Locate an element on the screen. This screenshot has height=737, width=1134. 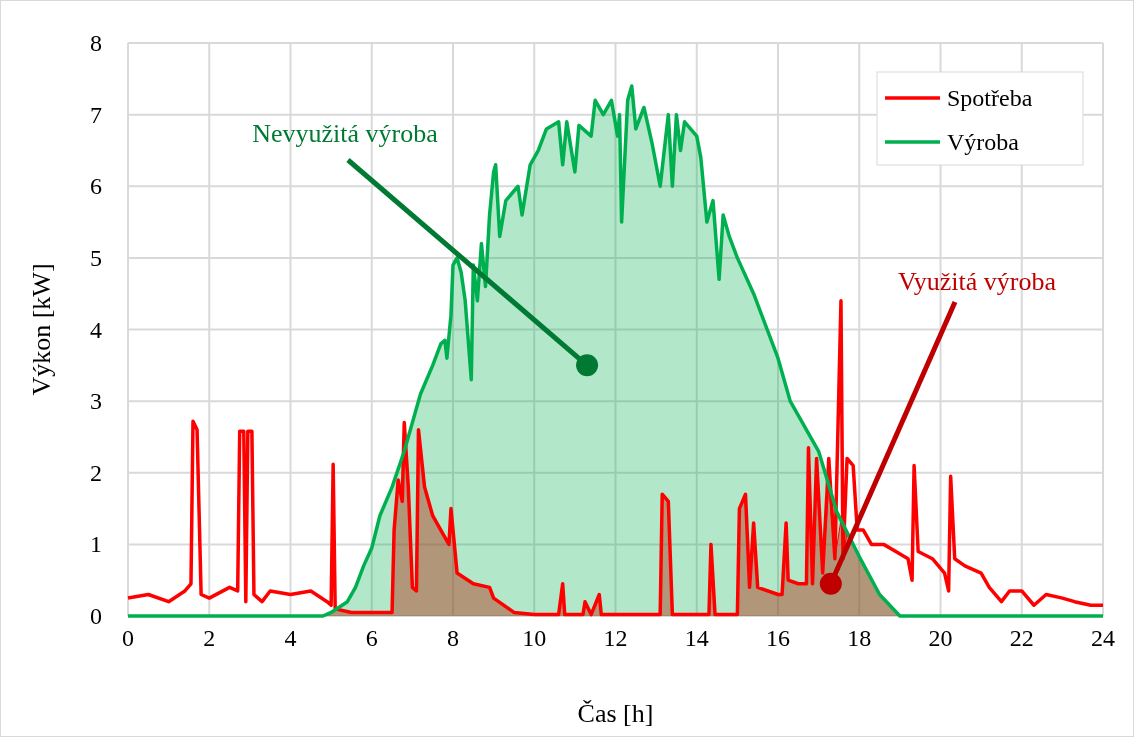
y-tick-label: 2 is located at coordinates (96, 472).